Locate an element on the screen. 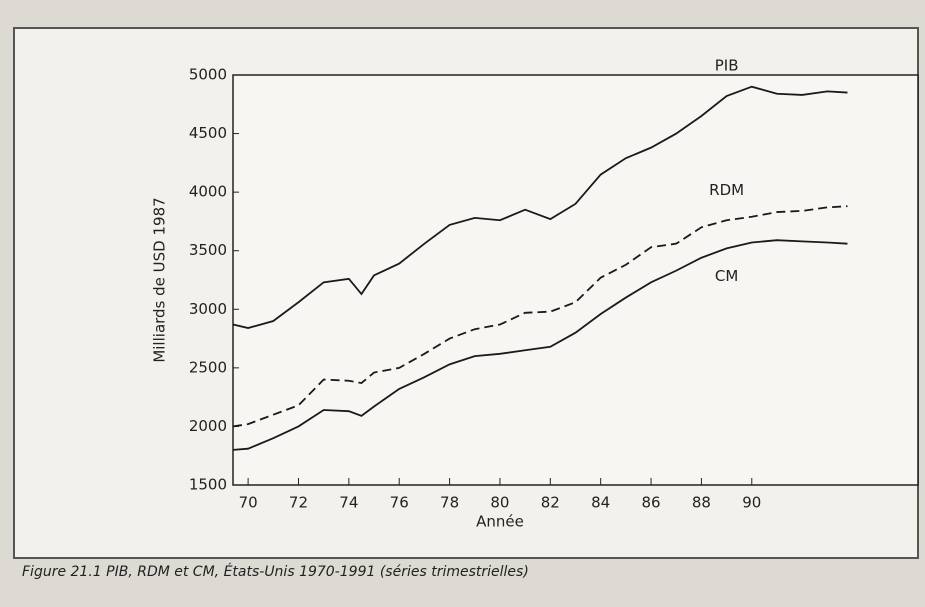 This screenshot has height=607, width=925. x-tick-label: 88 is located at coordinates (701, 503).